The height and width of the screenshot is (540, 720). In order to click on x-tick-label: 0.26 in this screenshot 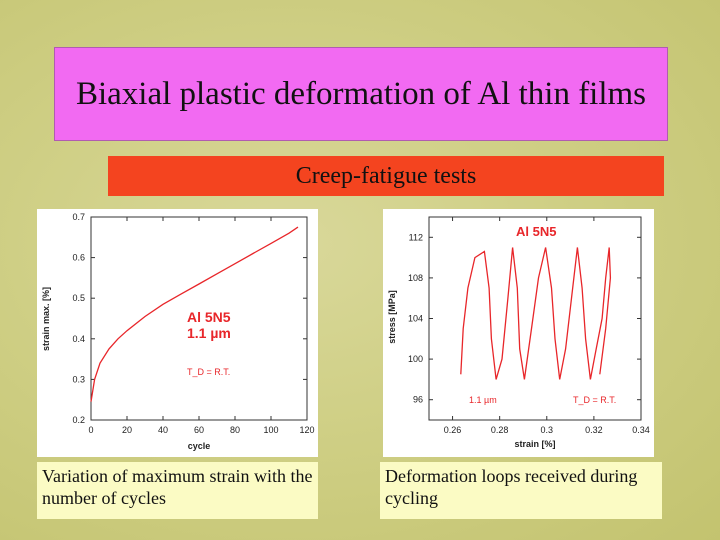, I will do `click(453, 430)`.